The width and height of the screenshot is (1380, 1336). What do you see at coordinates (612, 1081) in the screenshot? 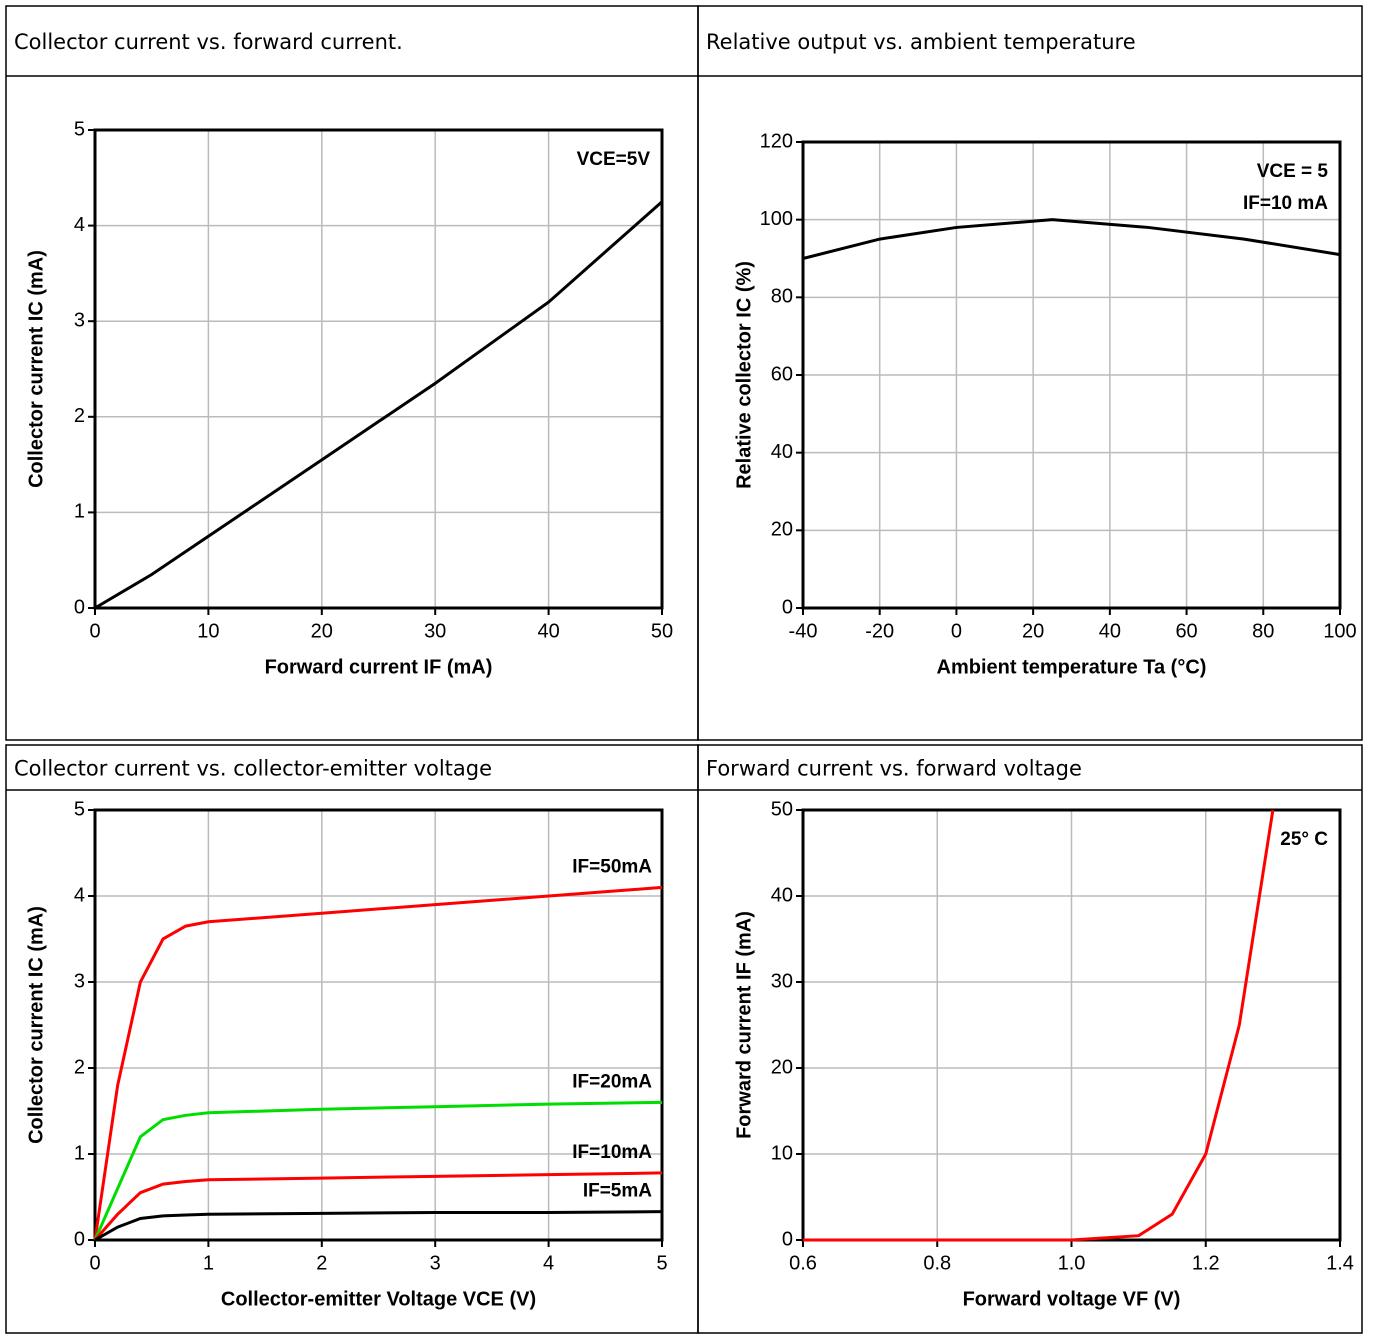
I see `series-label: IF=20mA` at bounding box center [612, 1081].